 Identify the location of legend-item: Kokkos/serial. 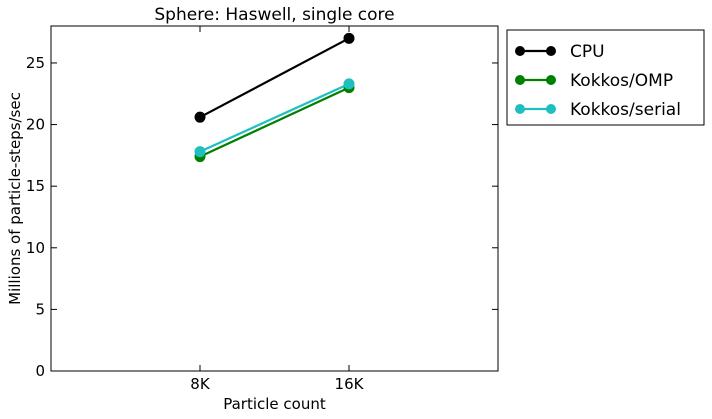
(598, 110).